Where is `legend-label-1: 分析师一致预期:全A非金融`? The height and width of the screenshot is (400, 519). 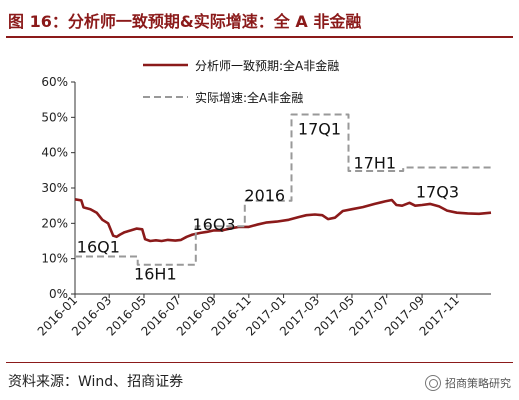 legend-label-1: 分析师一致预期:全A非金融 is located at coordinates (267, 65).